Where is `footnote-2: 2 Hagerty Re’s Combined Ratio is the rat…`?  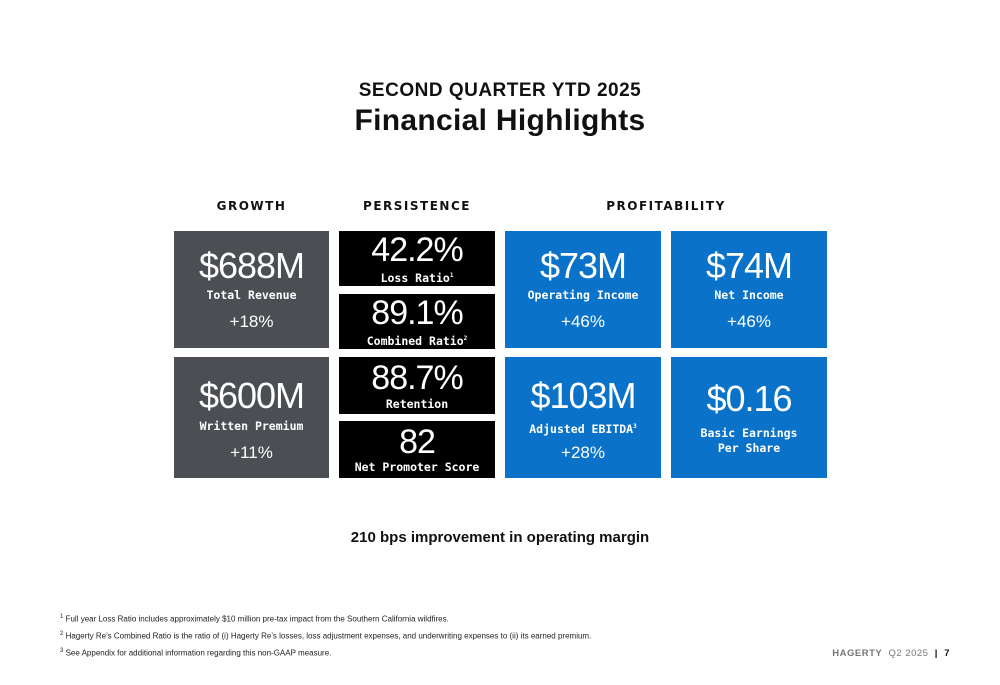 footnote-2: 2 Hagerty Re’s Combined Ratio is the rat… is located at coordinates (325, 636).